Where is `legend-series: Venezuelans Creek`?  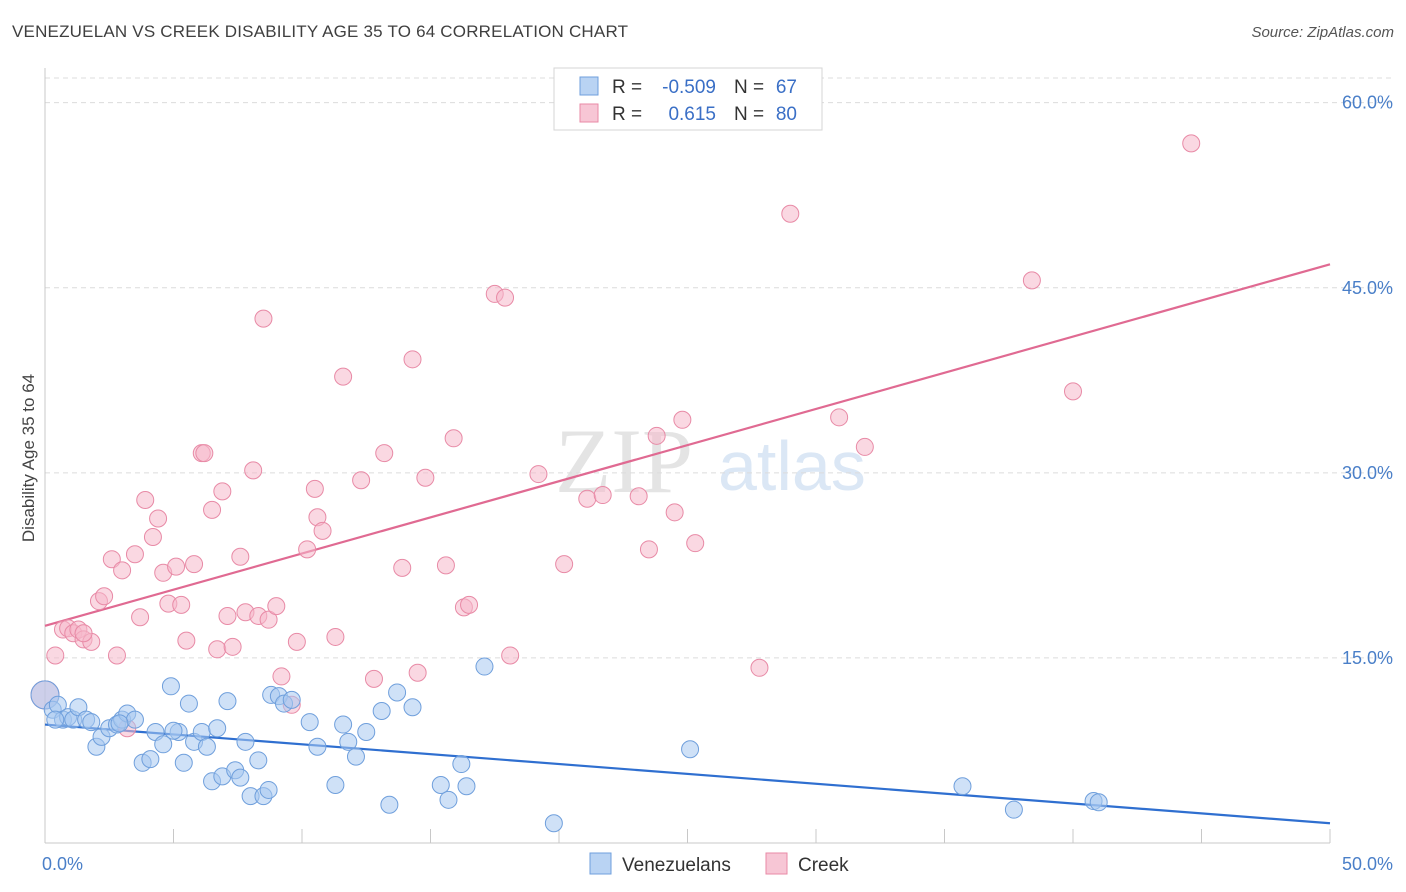
legend-series: Venezuelans Creek is located at coordinates (719, 864).